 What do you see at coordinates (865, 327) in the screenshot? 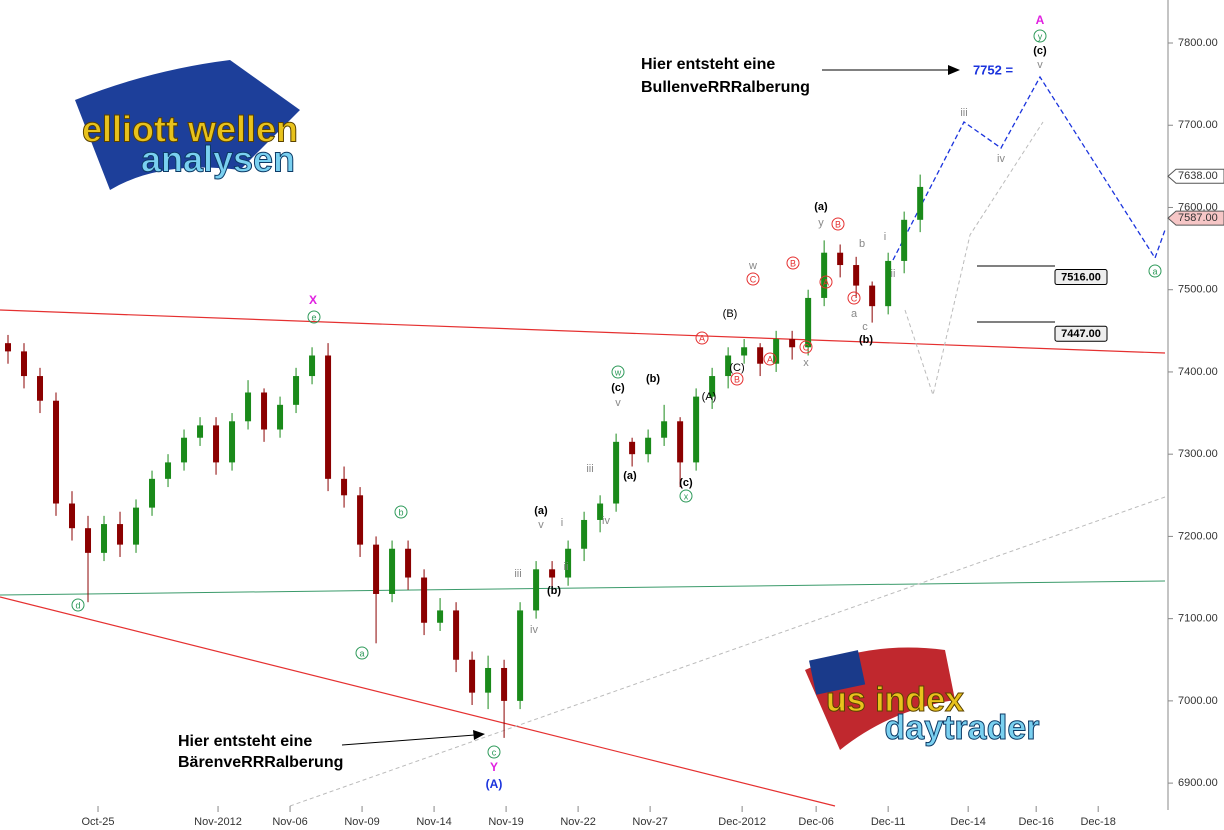
I see `wave-label: c` at bounding box center [865, 327].